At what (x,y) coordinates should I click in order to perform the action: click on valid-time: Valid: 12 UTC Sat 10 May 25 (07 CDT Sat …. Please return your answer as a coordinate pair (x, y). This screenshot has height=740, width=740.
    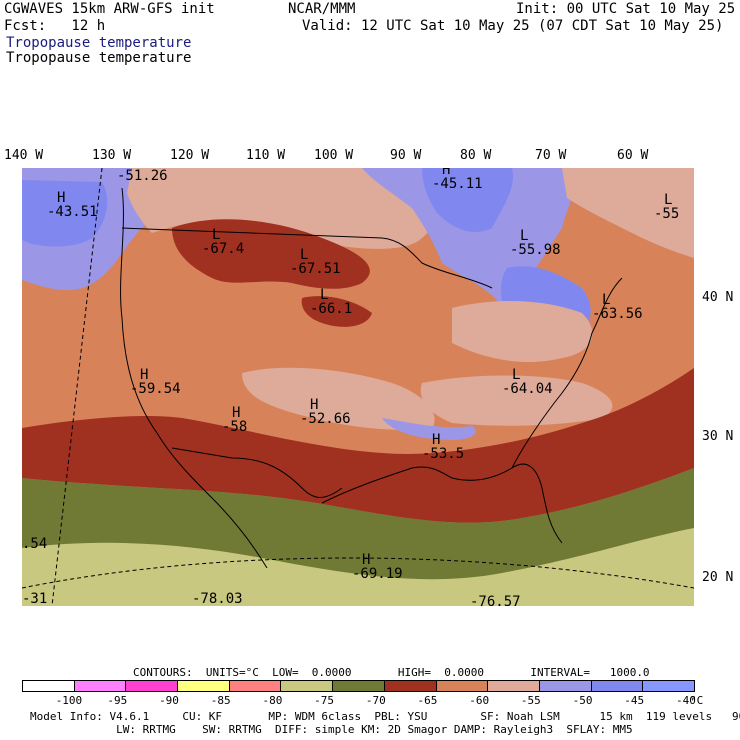
    Looking at the image, I should click on (513, 26).